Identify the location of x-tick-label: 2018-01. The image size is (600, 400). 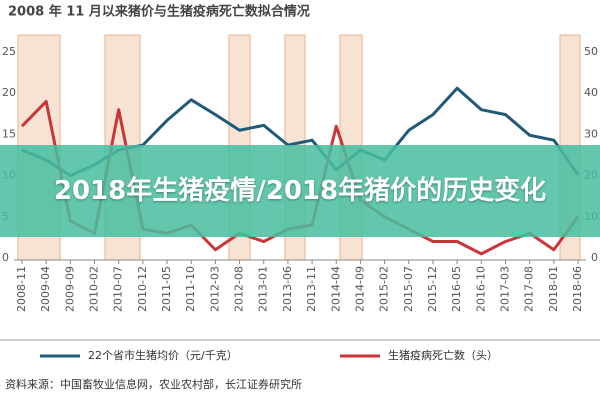
(553, 289).